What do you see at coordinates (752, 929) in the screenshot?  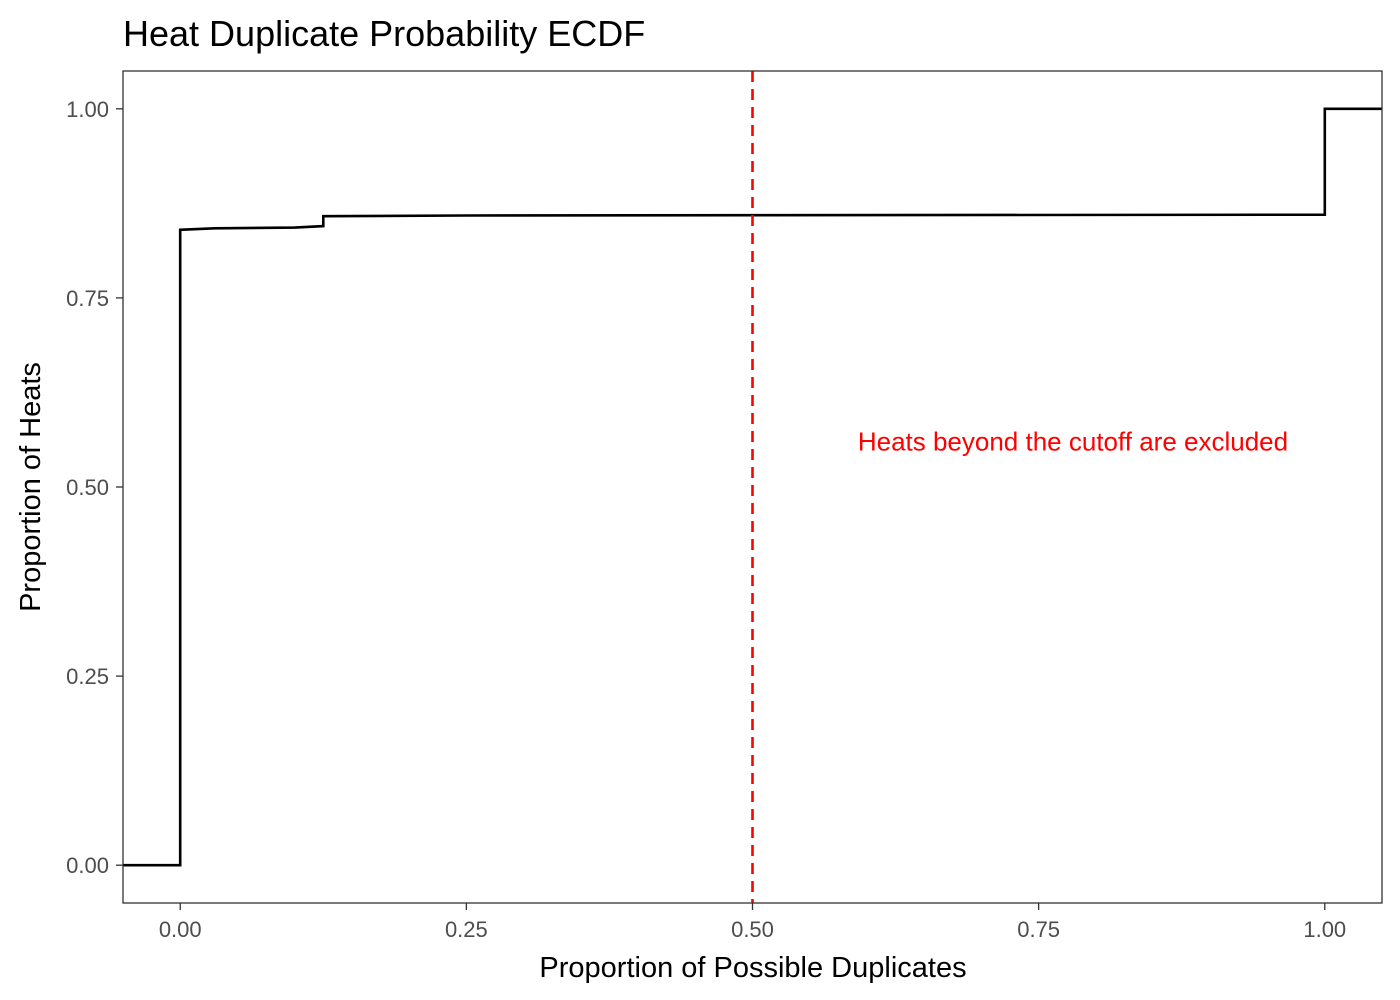 I see `x-tick-label: 0.50` at bounding box center [752, 929].